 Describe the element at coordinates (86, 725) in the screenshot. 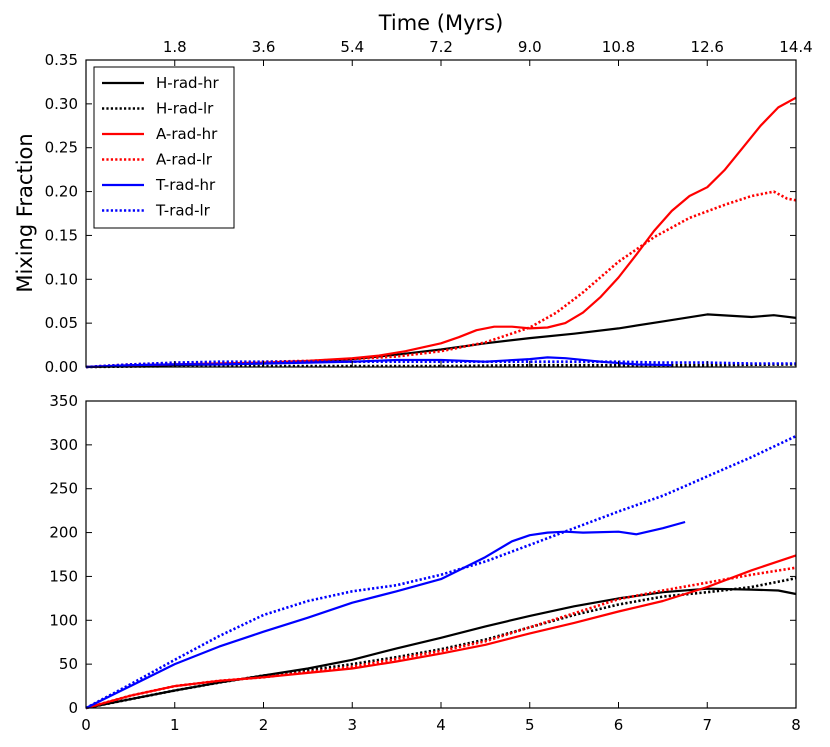

I see `bottom-xtick-label: 0` at that location.